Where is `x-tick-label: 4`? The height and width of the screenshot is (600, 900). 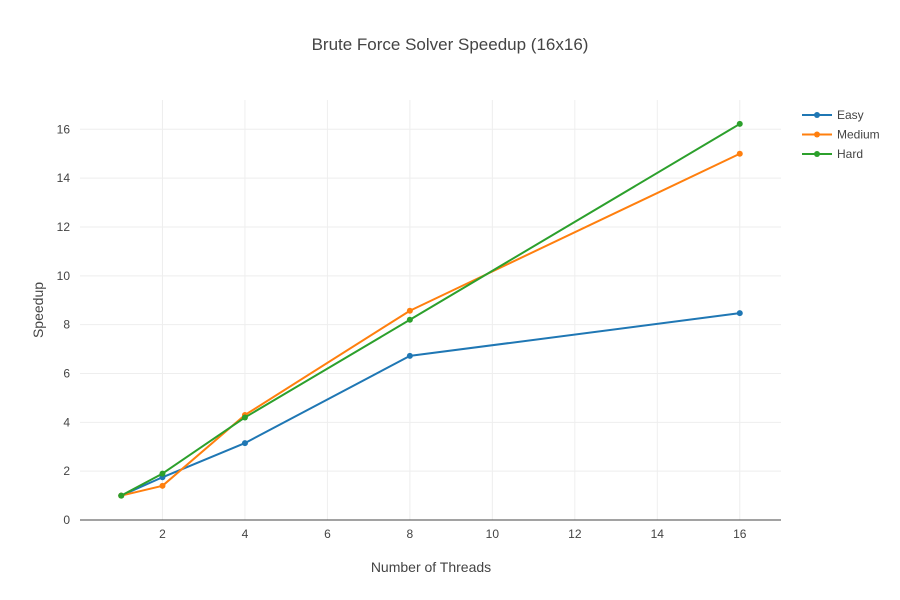 x-tick-label: 4 is located at coordinates (245, 534).